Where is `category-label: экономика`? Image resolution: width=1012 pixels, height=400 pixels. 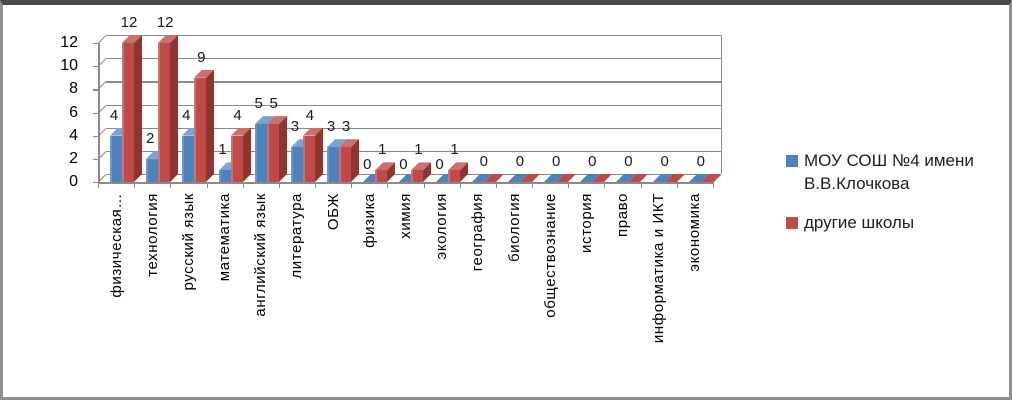 category-label: экономика is located at coordinates (695, 232).